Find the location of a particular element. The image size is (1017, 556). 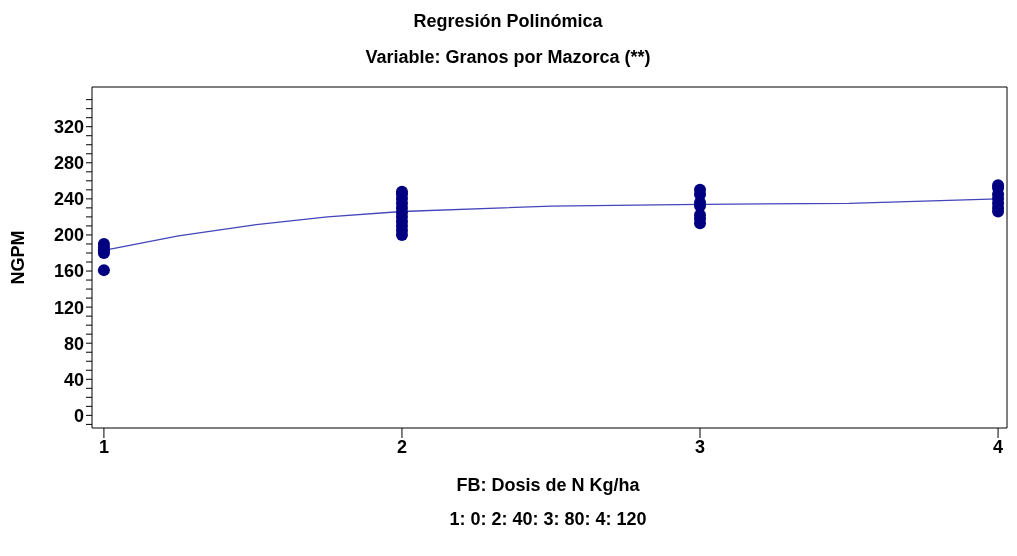

x-tick-label: 4 is located at coordinates (998, 446).